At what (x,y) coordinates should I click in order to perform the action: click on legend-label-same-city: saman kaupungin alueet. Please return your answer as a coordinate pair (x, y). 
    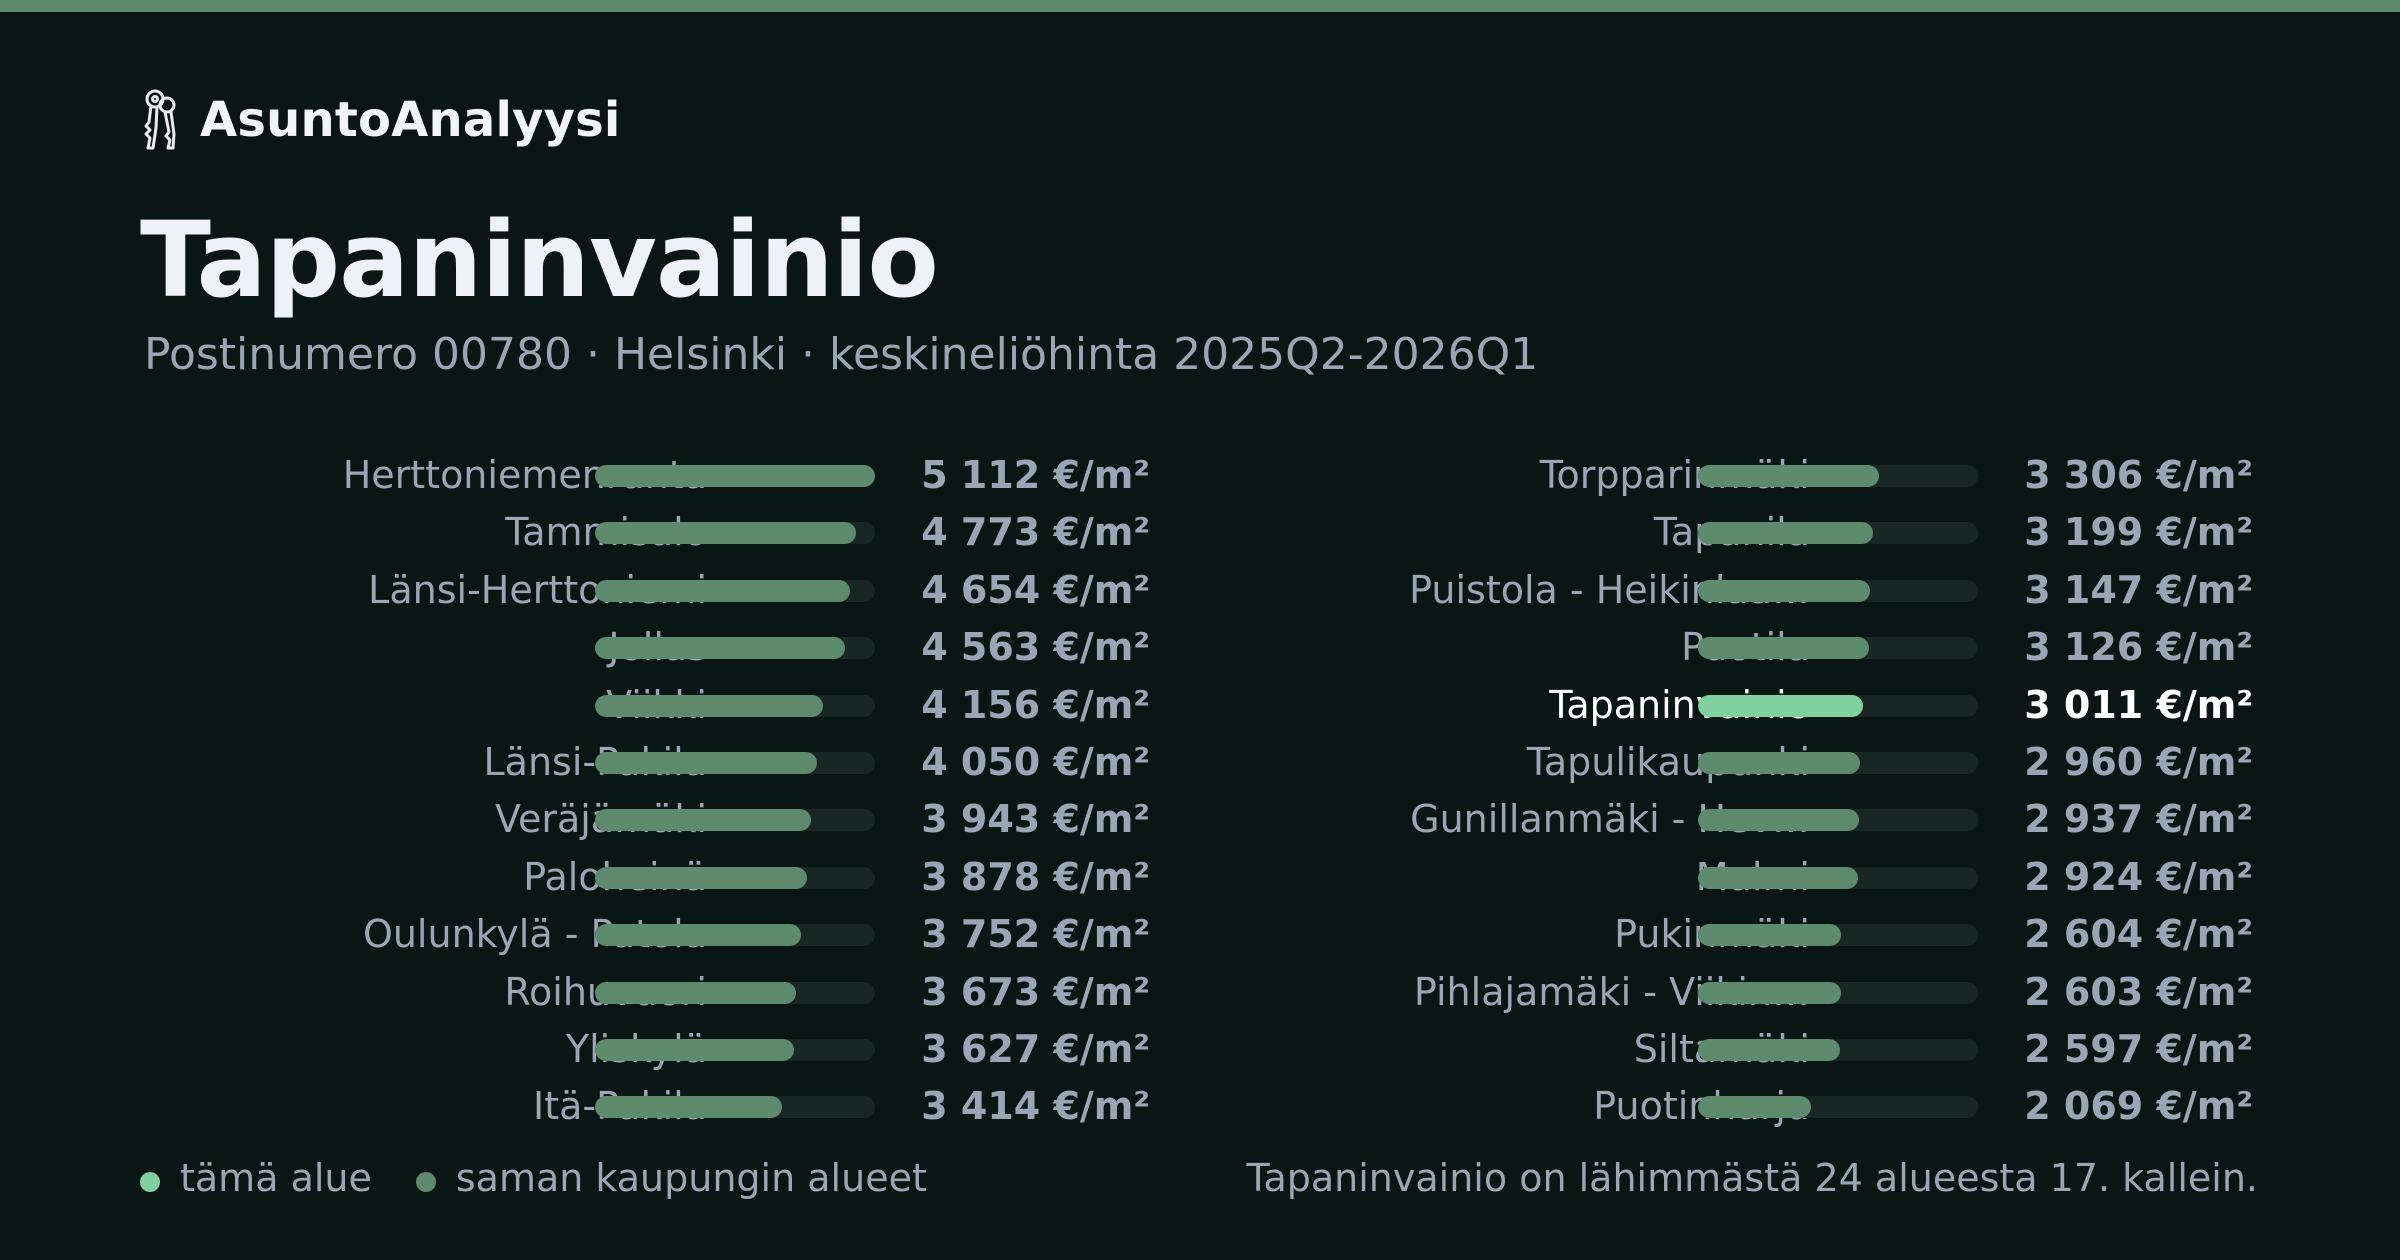
    Looking at the image, I should click on (691, 1178).